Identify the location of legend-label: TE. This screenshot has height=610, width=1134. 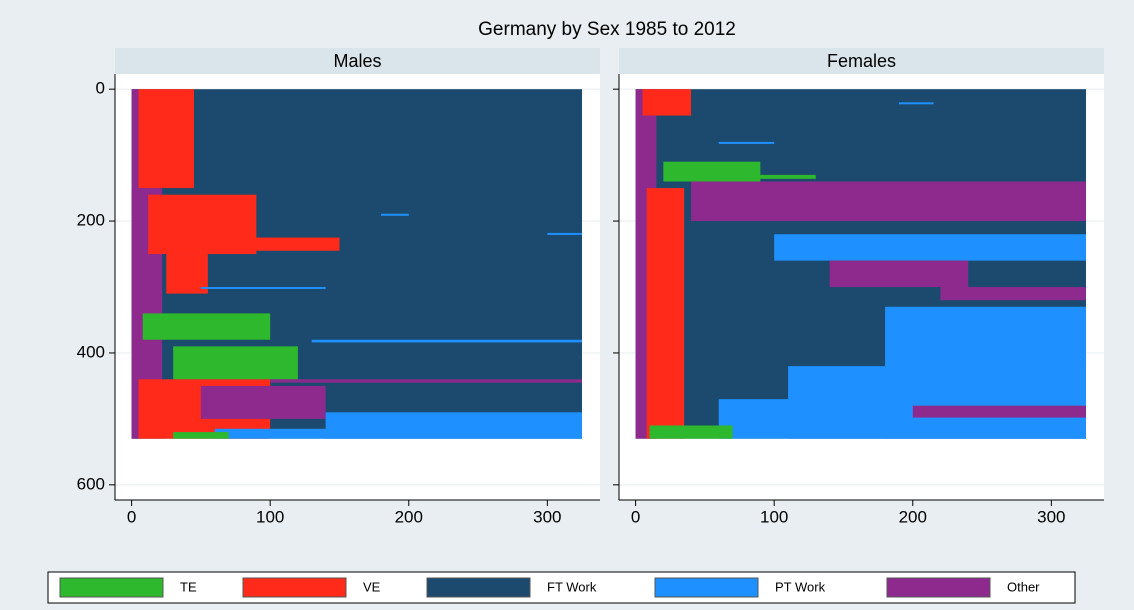
(188, 586).